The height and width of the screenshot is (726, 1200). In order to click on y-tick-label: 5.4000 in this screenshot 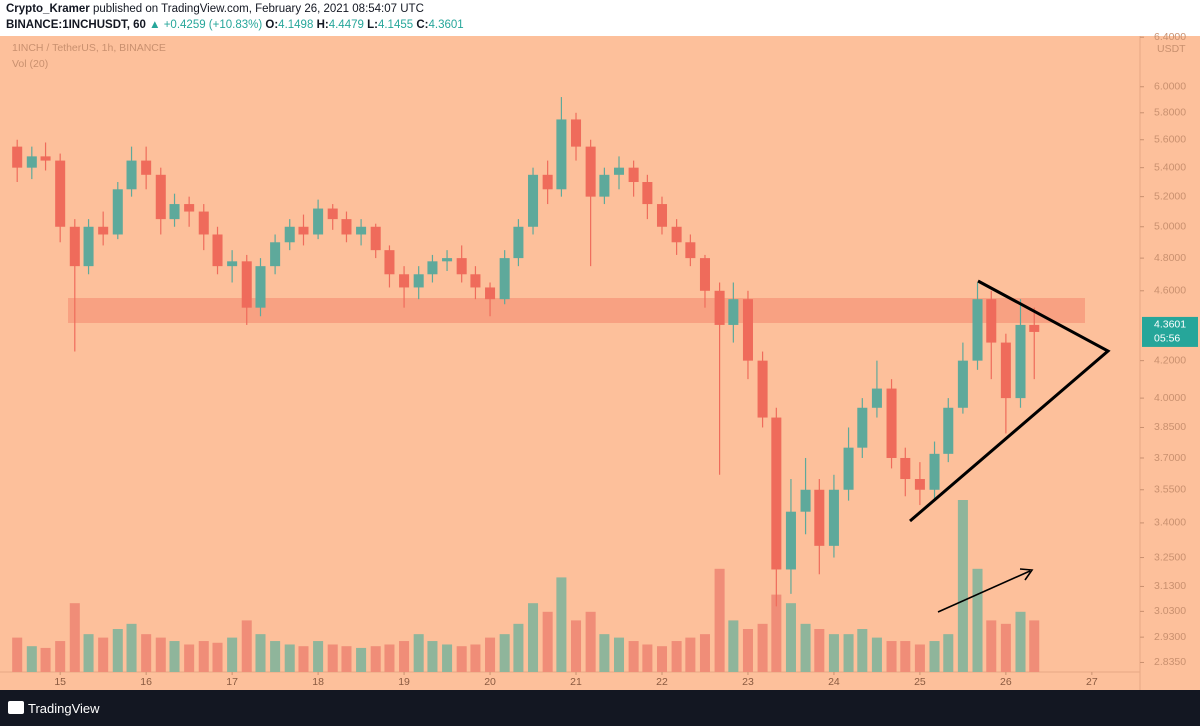, I will do `click(1170, 167)`.